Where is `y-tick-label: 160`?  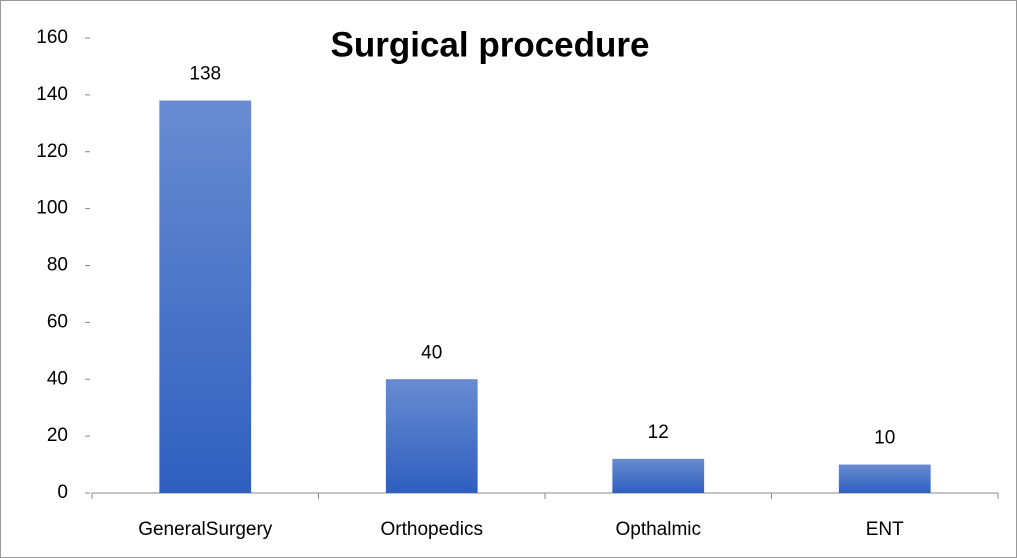 y-tick-label: 160 is located at coordinates (52, 37).